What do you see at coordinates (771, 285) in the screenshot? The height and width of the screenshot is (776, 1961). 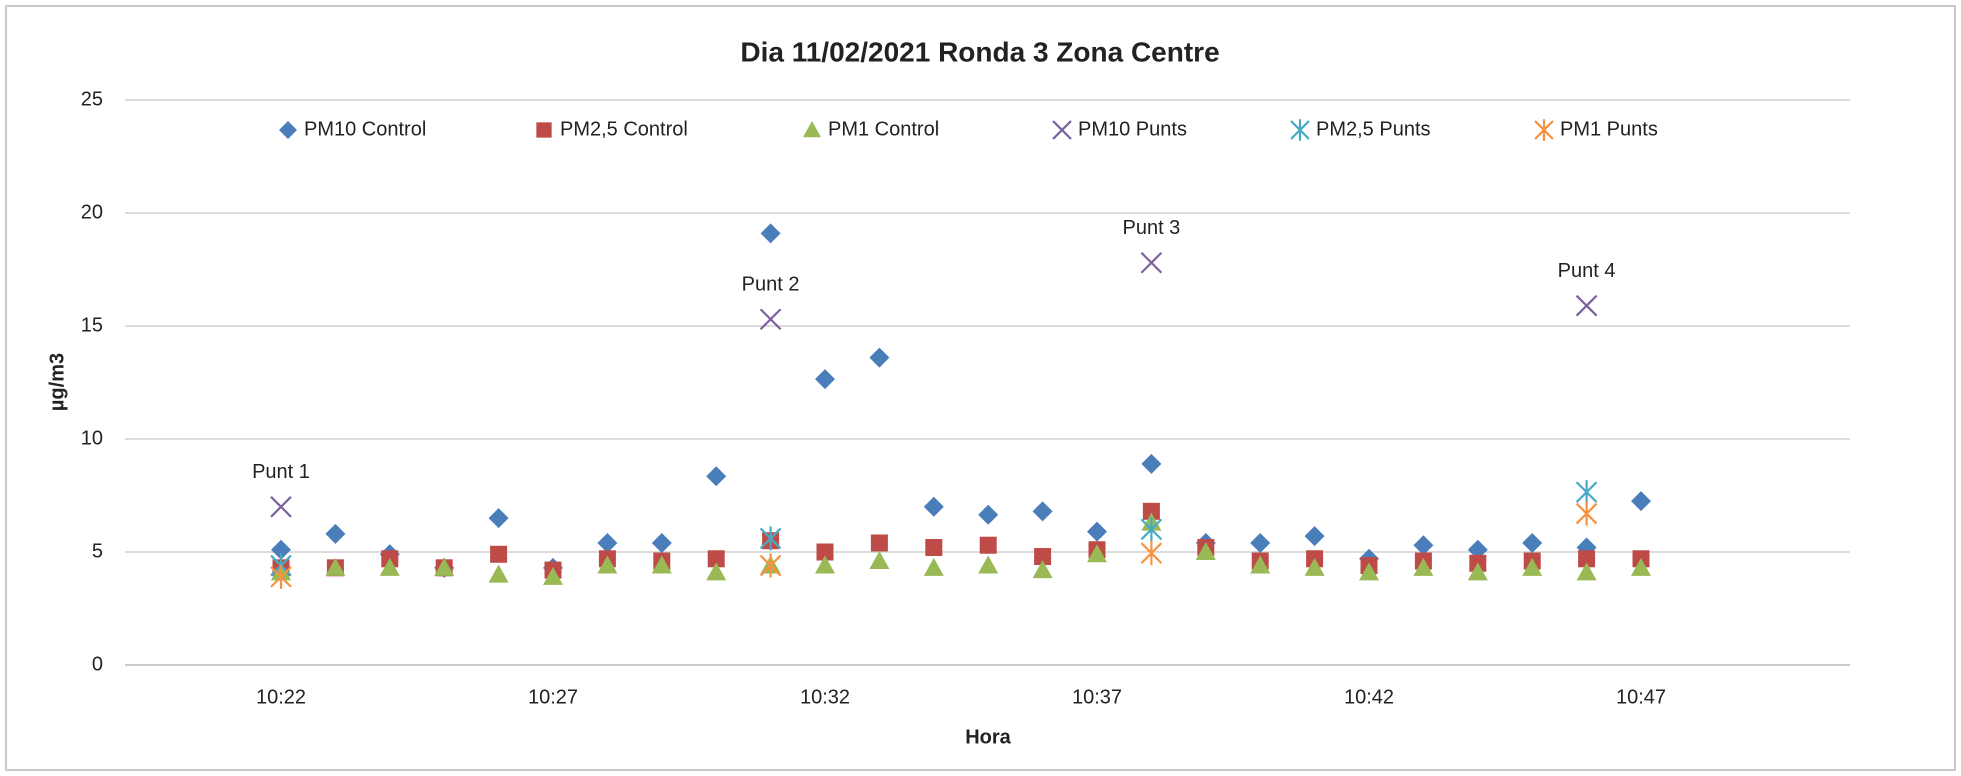 I see `annotation: Punt 2` at bounding box center [771, 285].